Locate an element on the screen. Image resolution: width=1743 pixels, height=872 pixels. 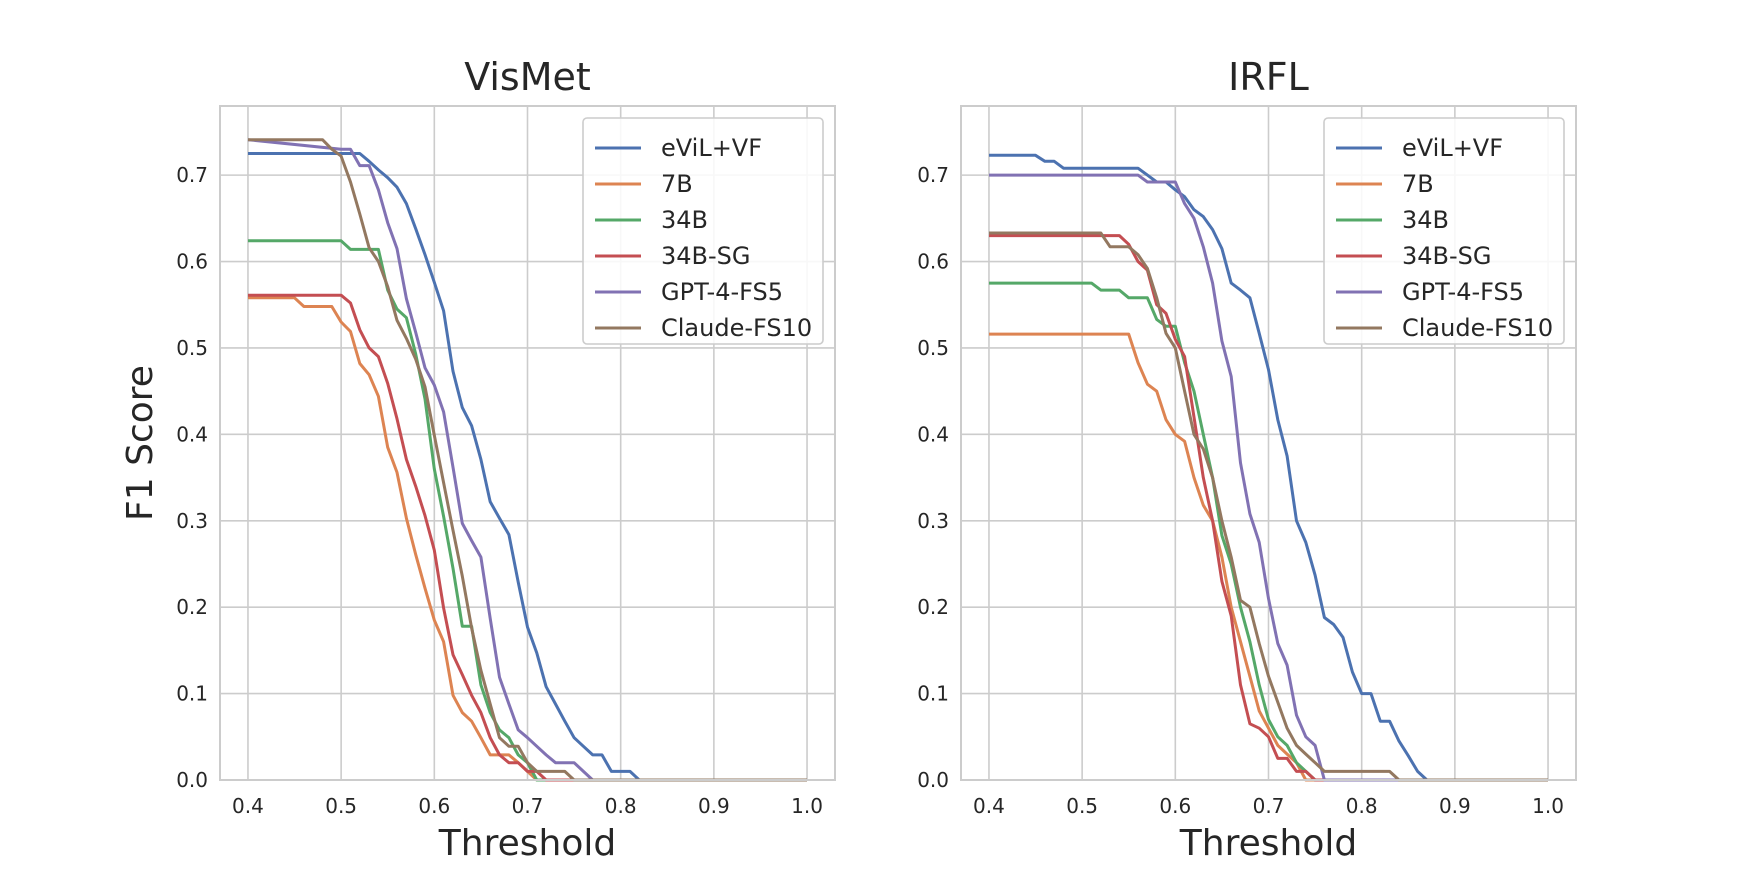
y-axis-label: F1 Score is located at coordinates (140, 443).